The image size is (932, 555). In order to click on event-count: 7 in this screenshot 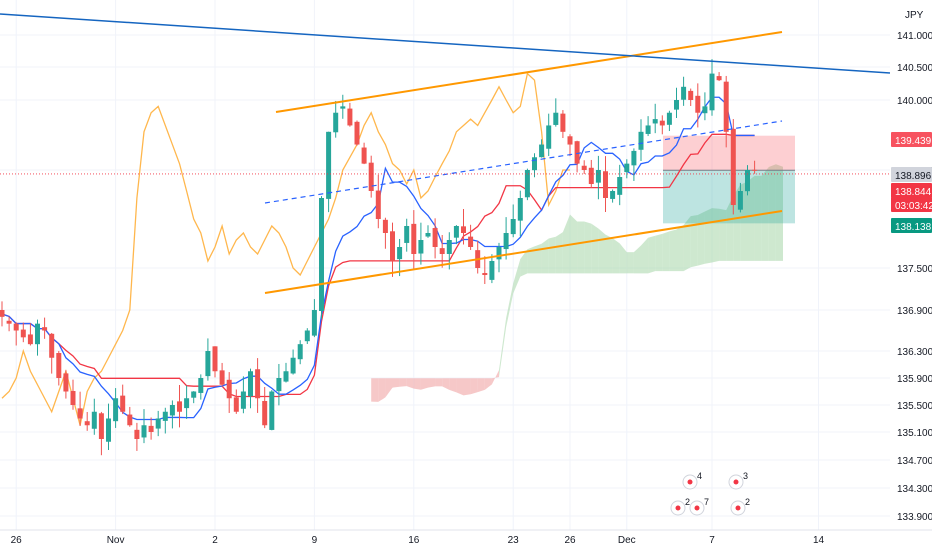, I will do `click(706, 502)`.